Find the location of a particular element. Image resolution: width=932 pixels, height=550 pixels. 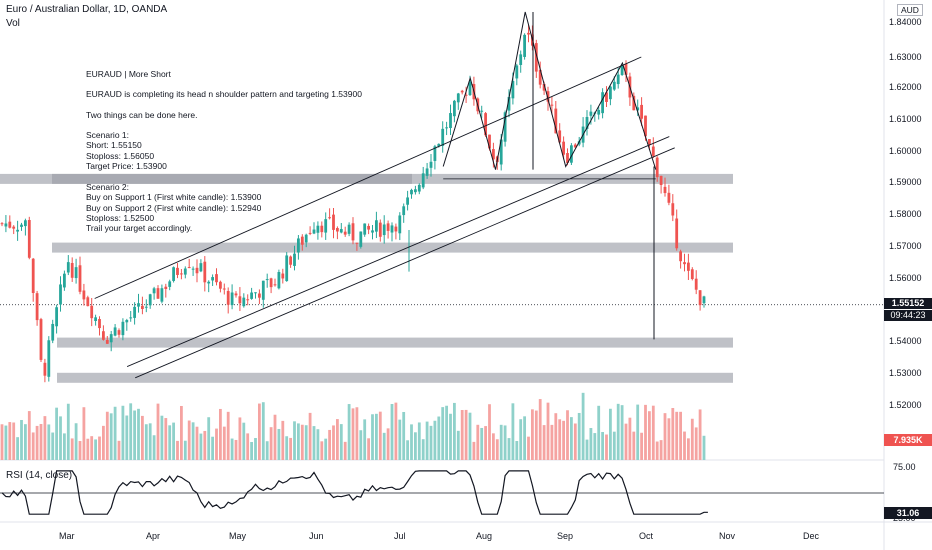

note-heading: EURAUD | More Short is located at coordinates (128, 74).